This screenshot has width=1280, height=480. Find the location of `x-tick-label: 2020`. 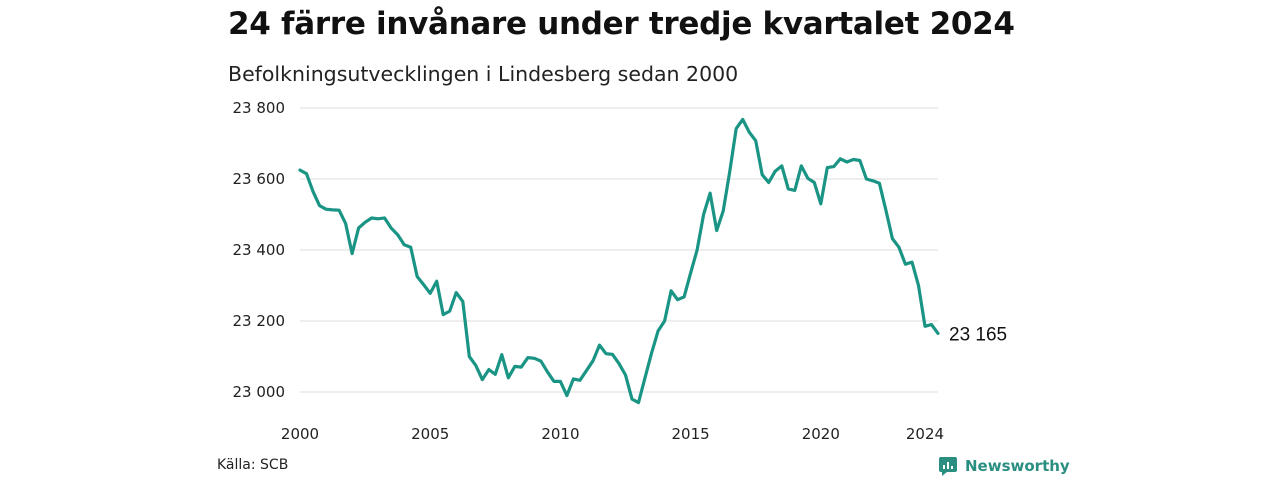

x-tick-label: 2020 is located at coordinates (821, 434).